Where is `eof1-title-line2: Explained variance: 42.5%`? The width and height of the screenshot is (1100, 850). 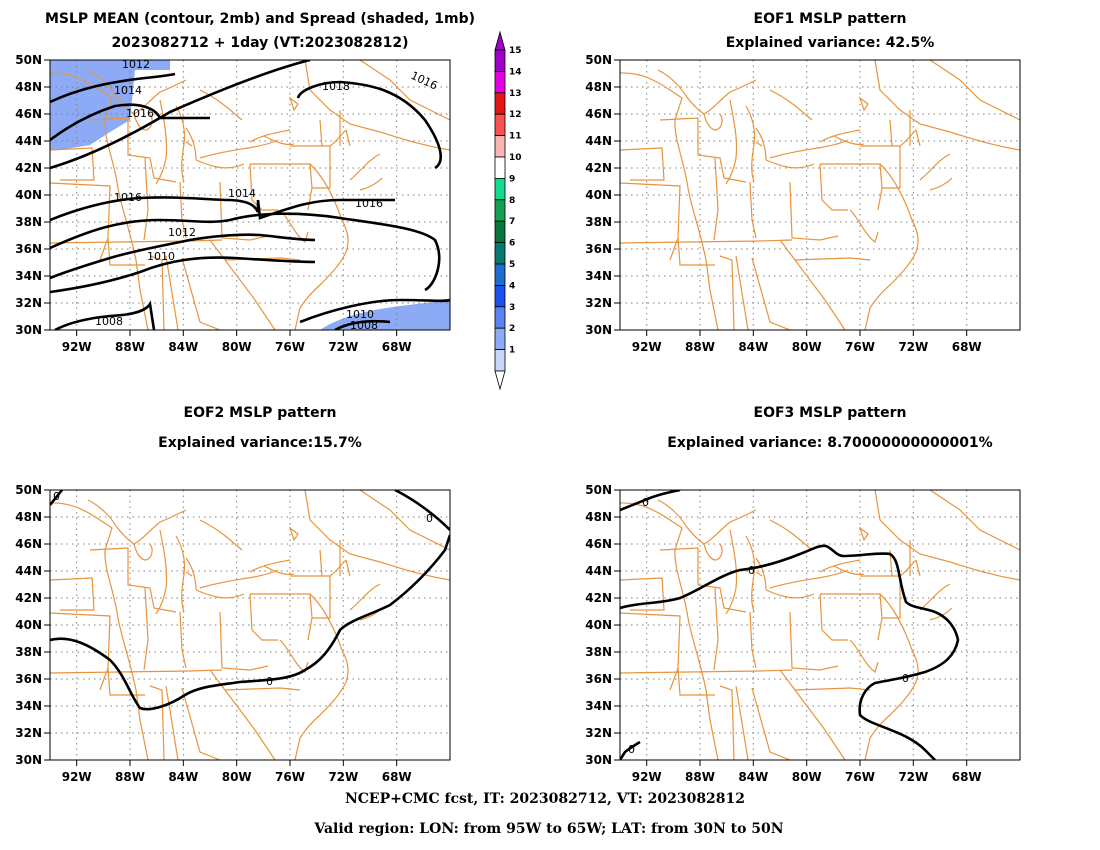 eof1-title-line2: Explained variance: 42.5% is located at coordinates (830, 43).